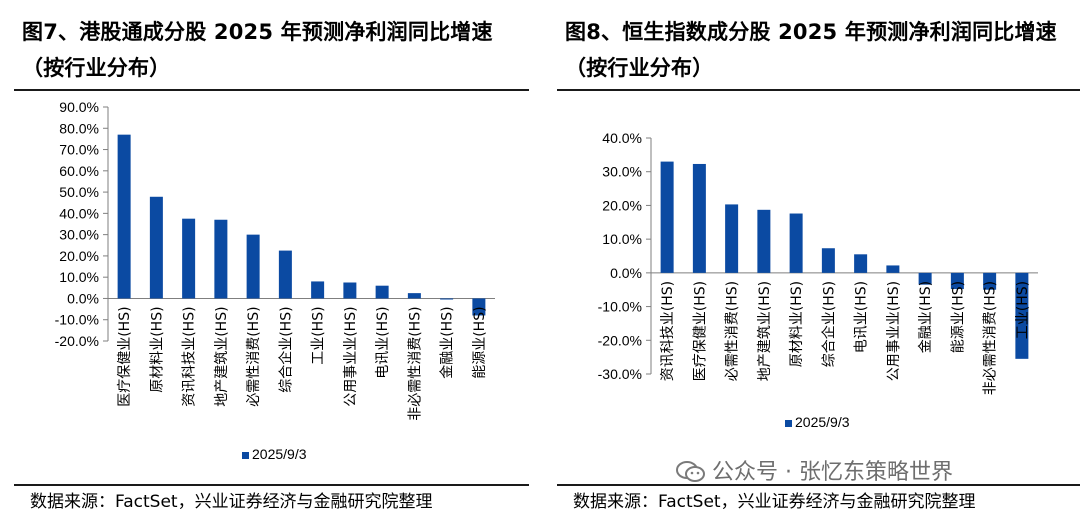 The image size is (1086, 522). I want to click on title-rule-right, so click(818, 90).